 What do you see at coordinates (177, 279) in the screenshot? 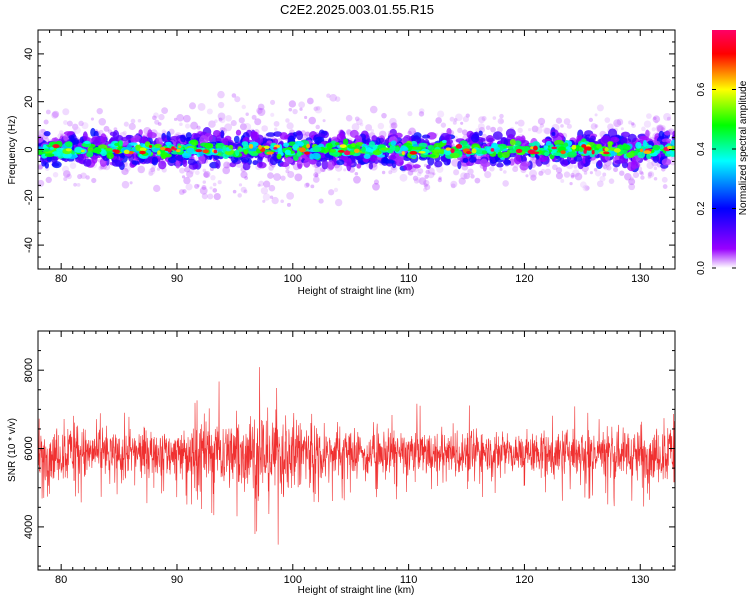
I see `x-tick-label: 90` at bounding box center [177, 279].